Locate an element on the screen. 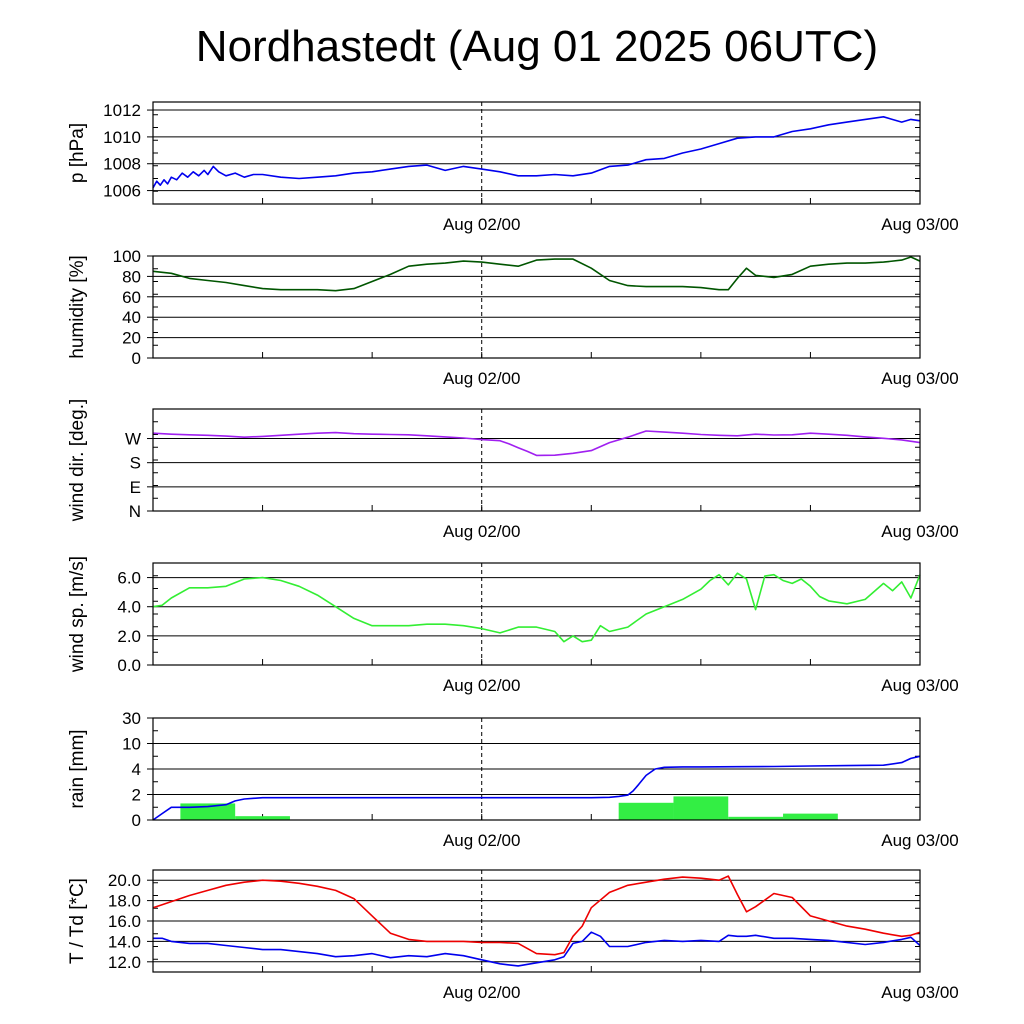 This screenshot has height=1024, width=1024. x-tick-label-wind_speed: Aug 03/00 is located at coordinates (920, 685).